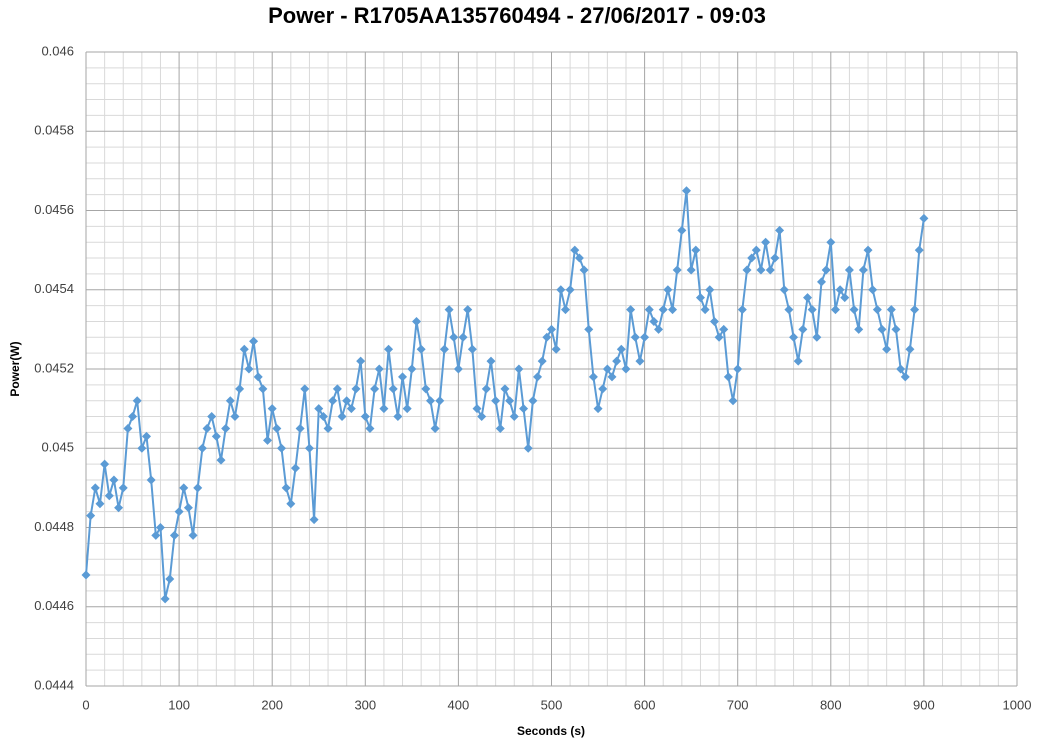 The image size is (1037, 747). Describe the element at coordinates (365, 704) in the screenshot. I see `x-tick-label: 300` at that location.